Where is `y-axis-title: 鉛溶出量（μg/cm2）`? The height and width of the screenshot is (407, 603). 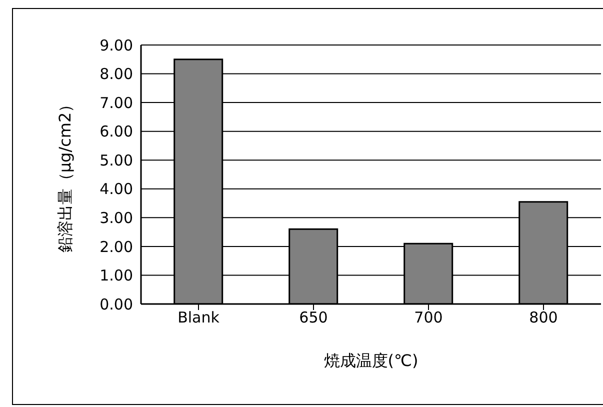 y-axis-title: 鉛溶出量（μg/cm2） is located at coordinates (65, 174).